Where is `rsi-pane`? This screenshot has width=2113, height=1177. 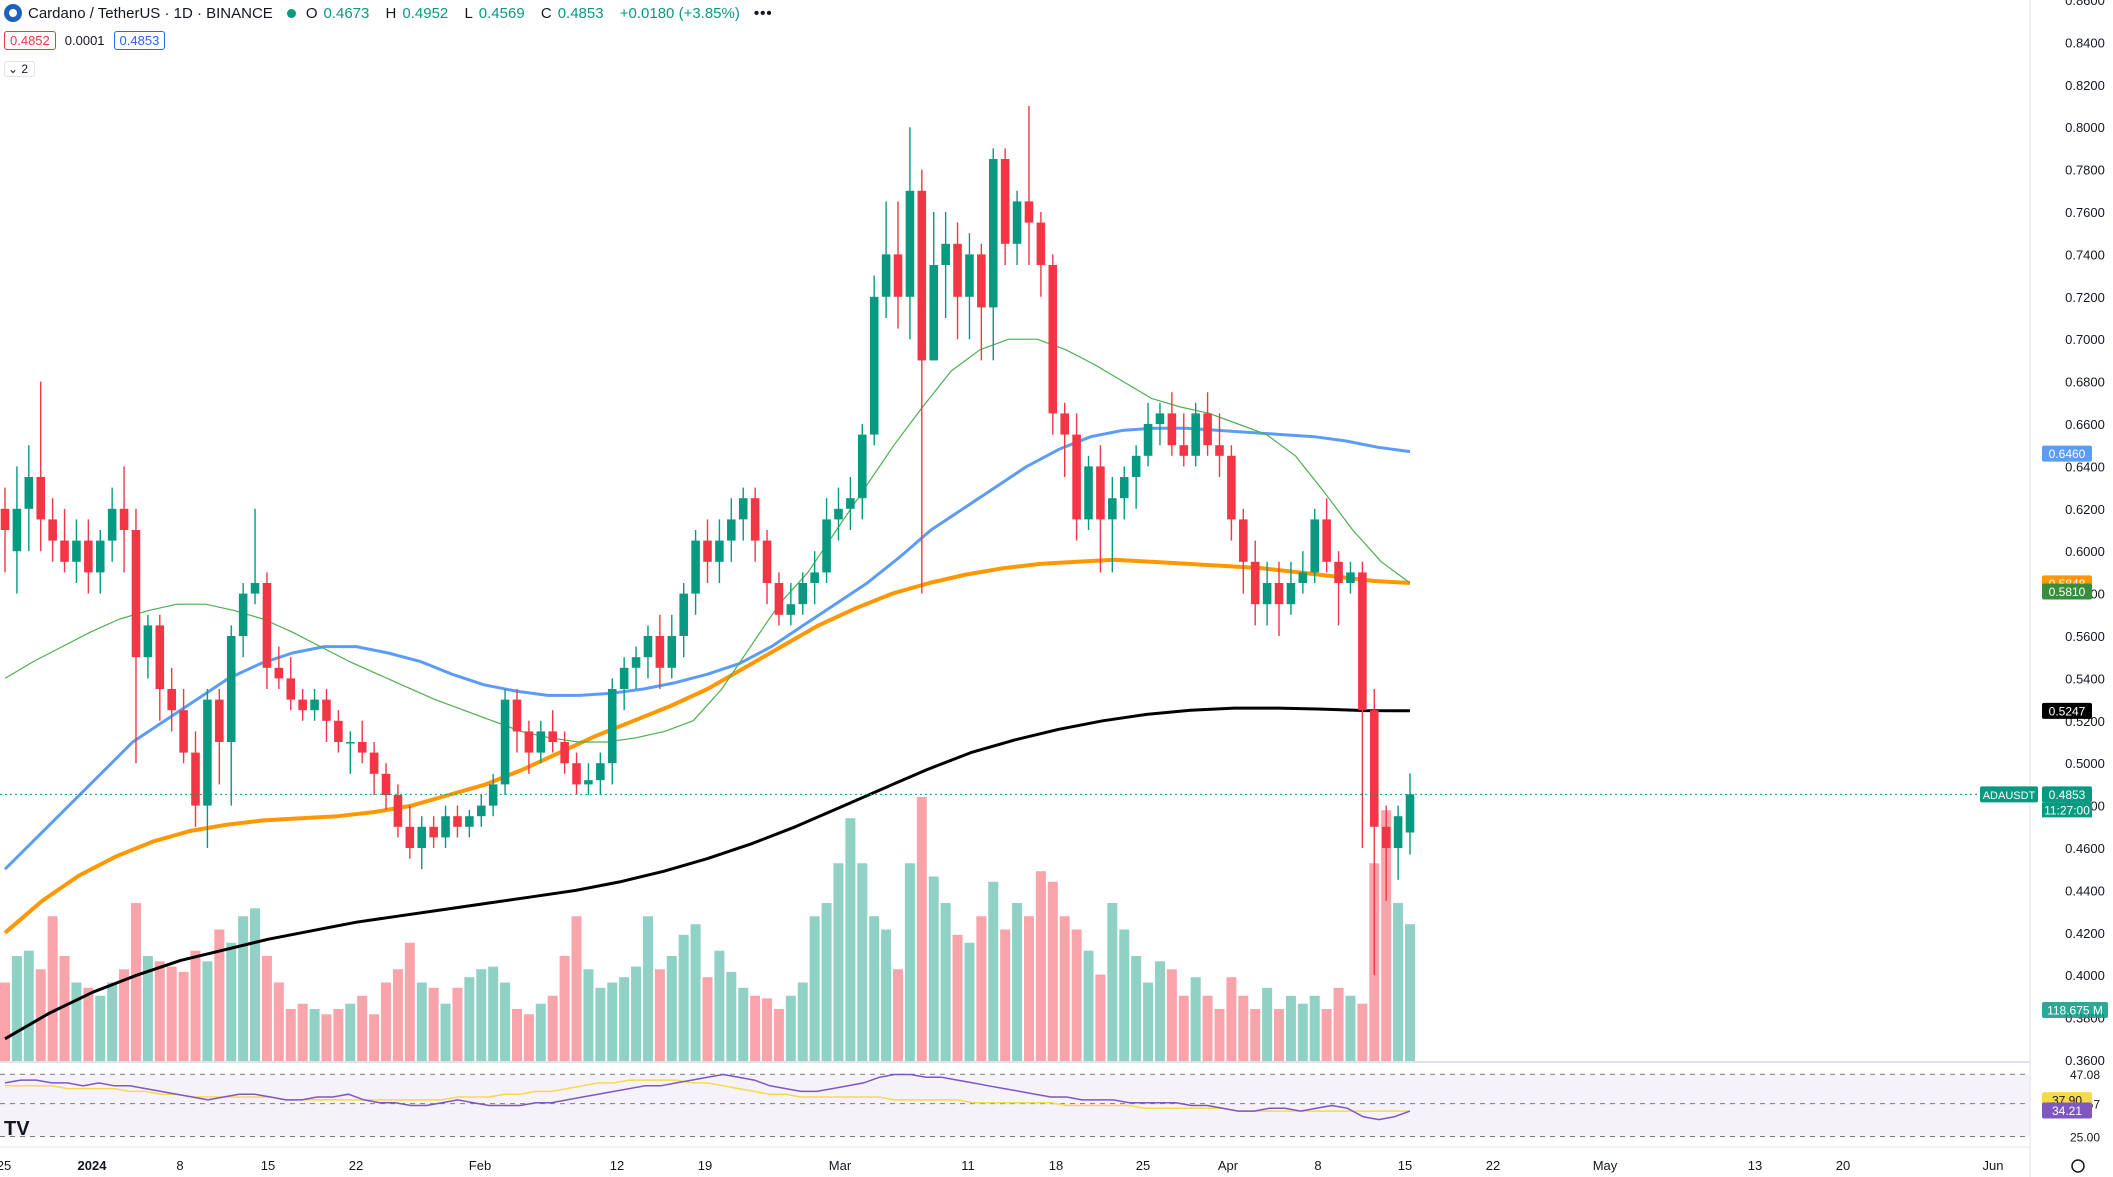 rsi-pane is located at coordinates (1015, 1099).